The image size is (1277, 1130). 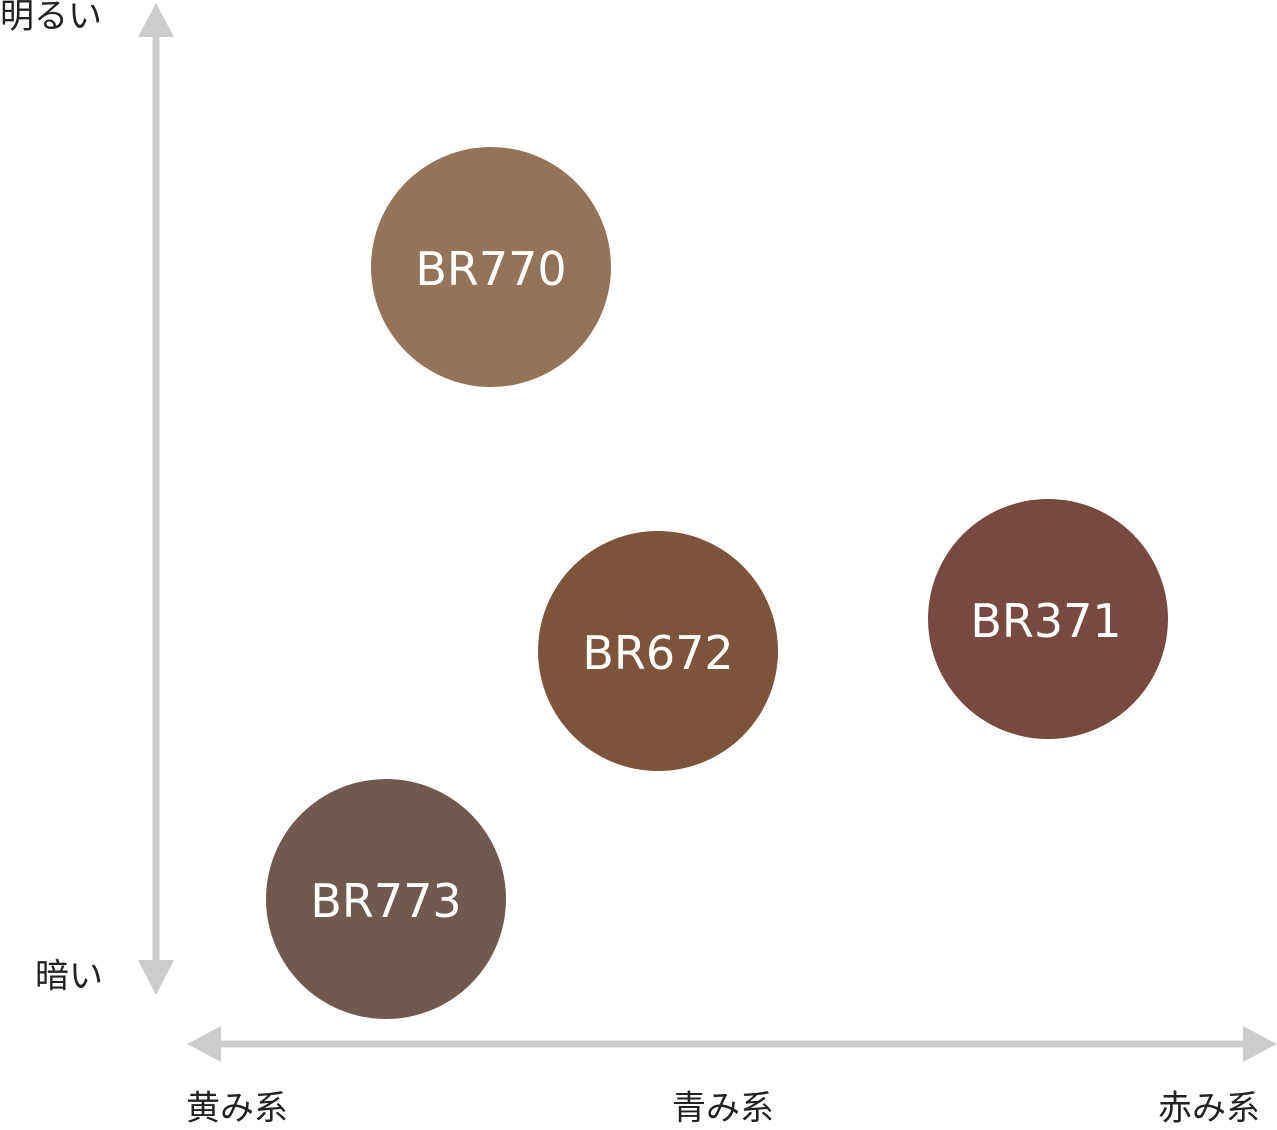 I want to click on node-label: BR371, so click(x=1045, y=621).